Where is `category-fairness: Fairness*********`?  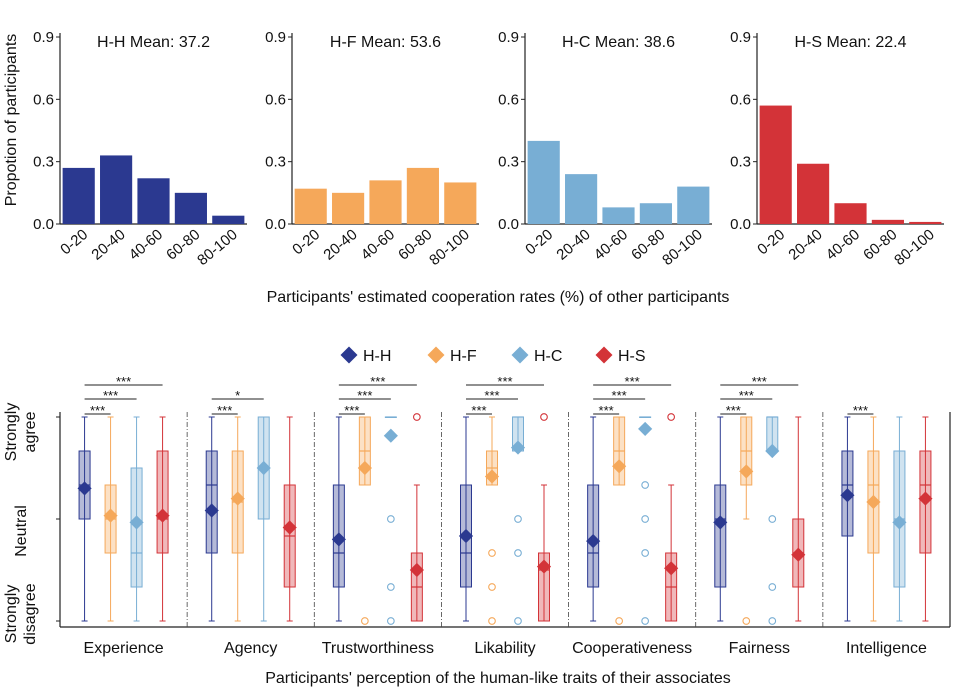 category-fairness: Fairness********* is located at coordinates (750, 515).